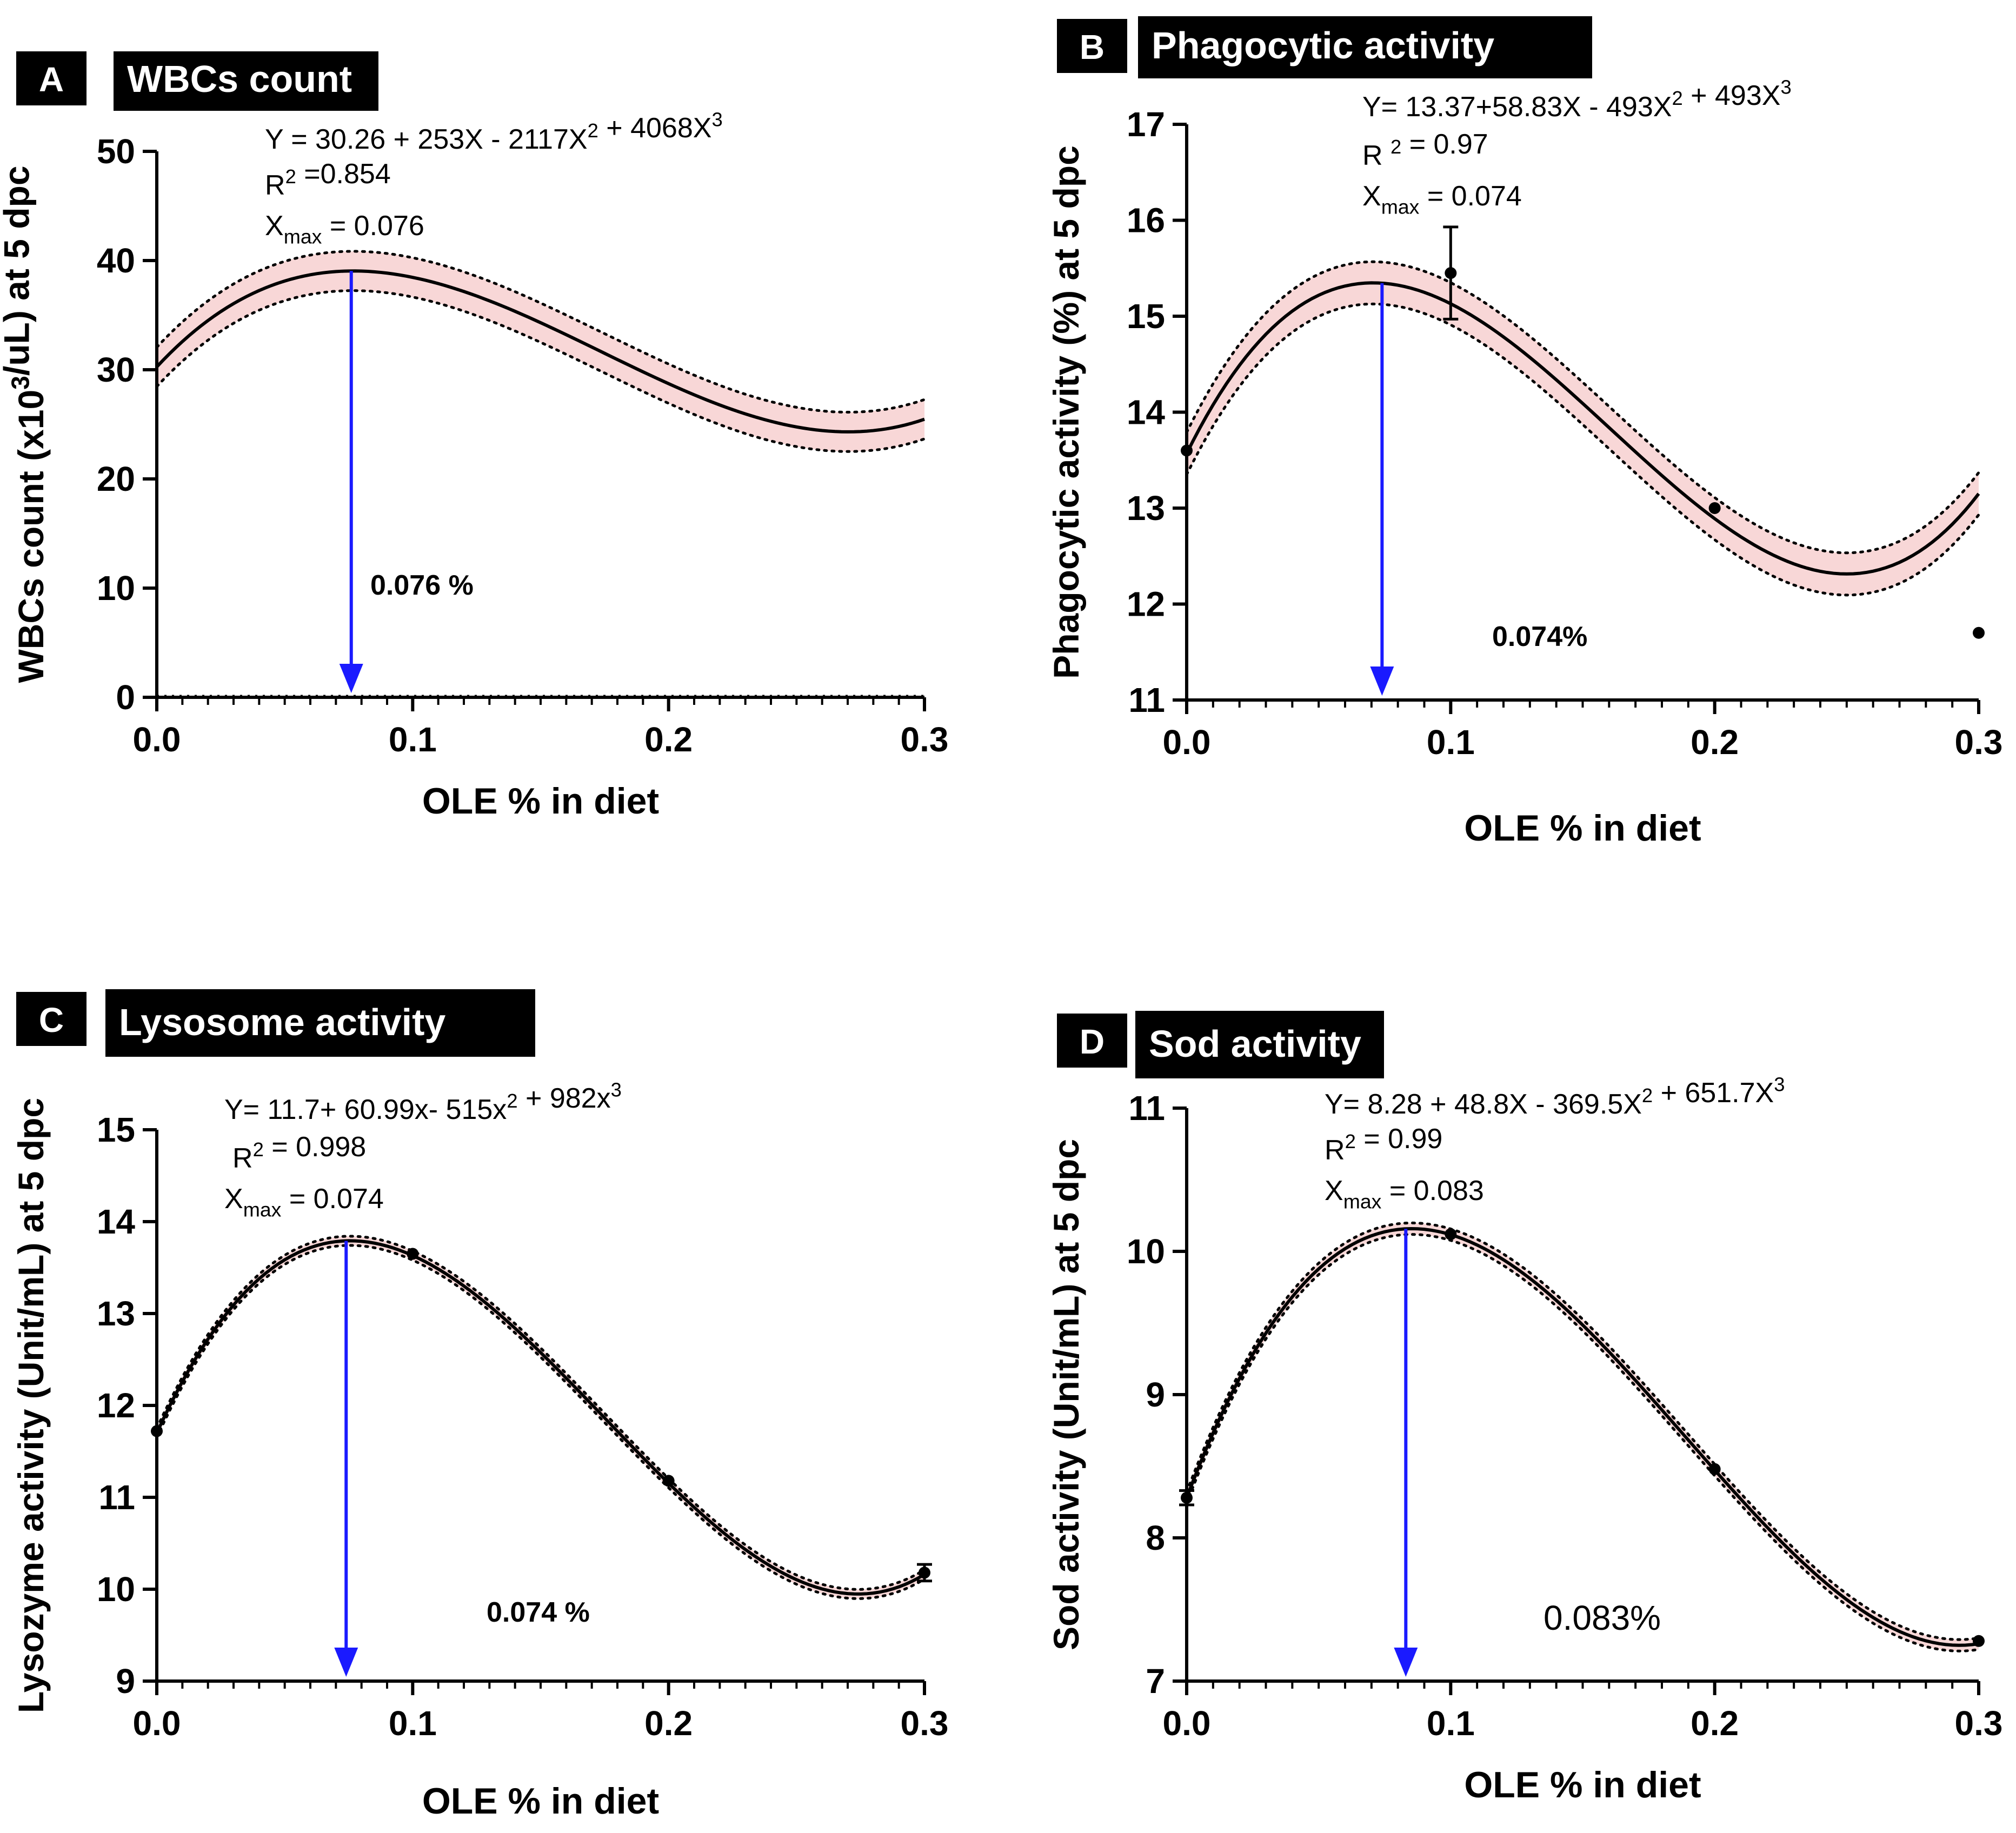 This screenshot has height=1833, width=2016. What do you see at coordinates (328, 180) in the screenshot?
I see `r-squared-text: R2 =0.854` at bounding box center [328, 180].